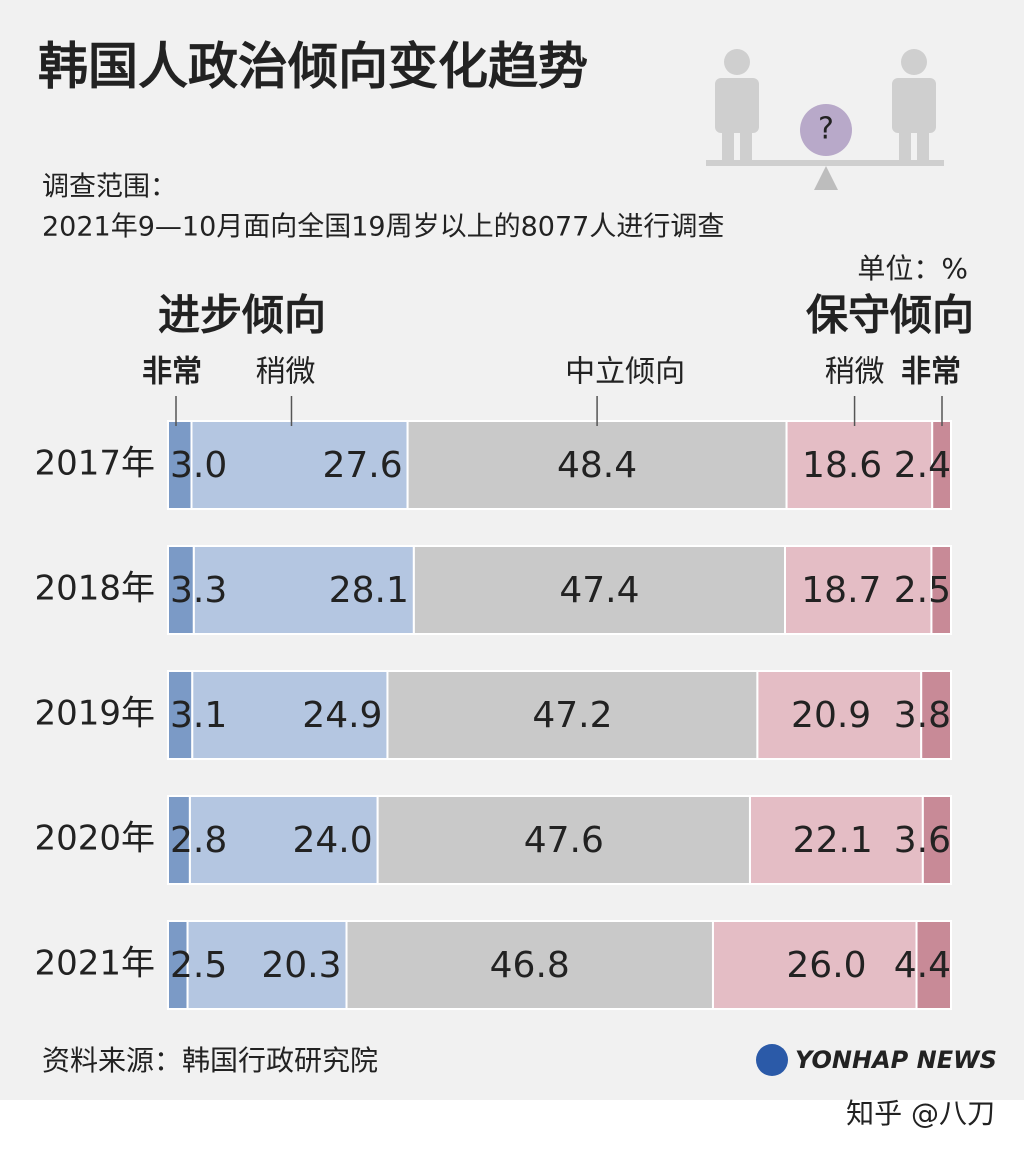 This screenshot has width=1024, height=1161. Describe the element at coordinates (94, 839) in the screenshot. I see `y-tick-label: 2020年` at that location.